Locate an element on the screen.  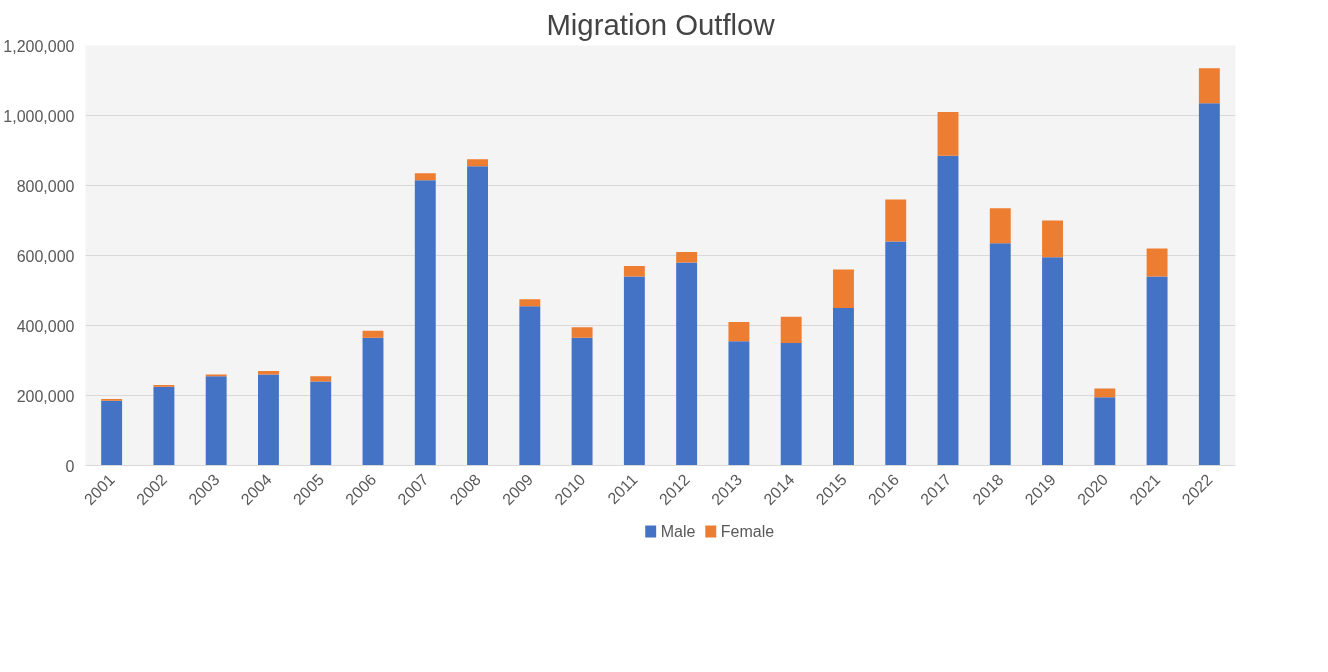
y-tick-label: 800,000 is located at coordinates (45, 186).